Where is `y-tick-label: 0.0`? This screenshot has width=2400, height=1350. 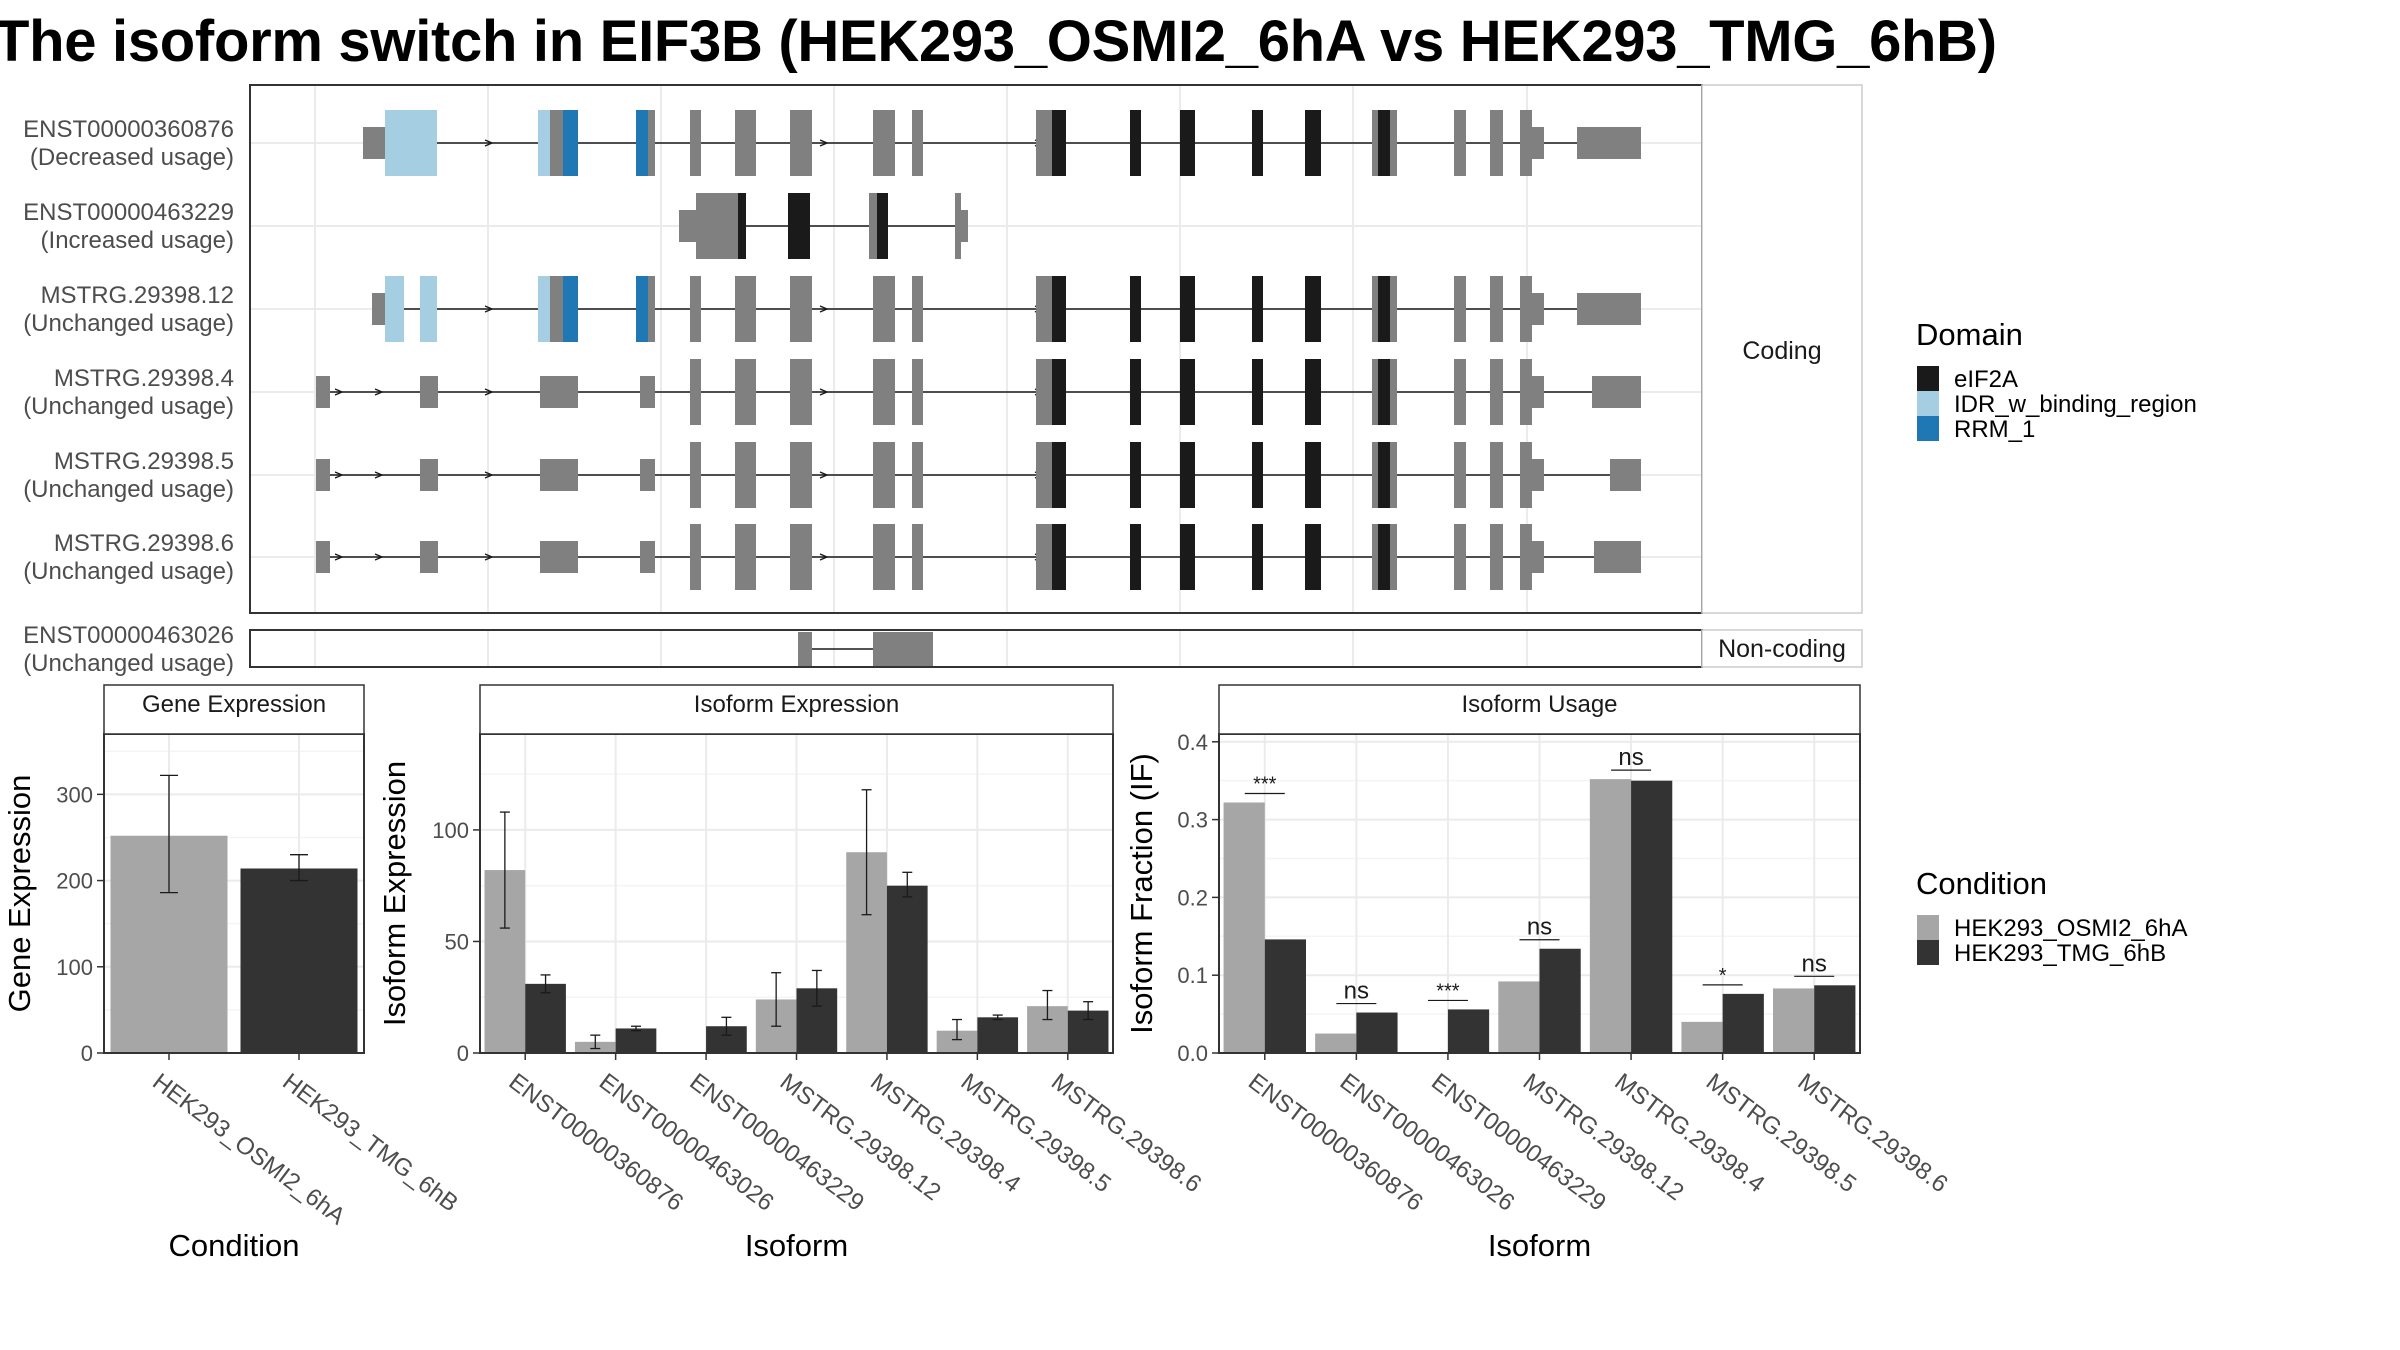
y-tick-label: 0.0 is located at coordinates (1192, 1053).